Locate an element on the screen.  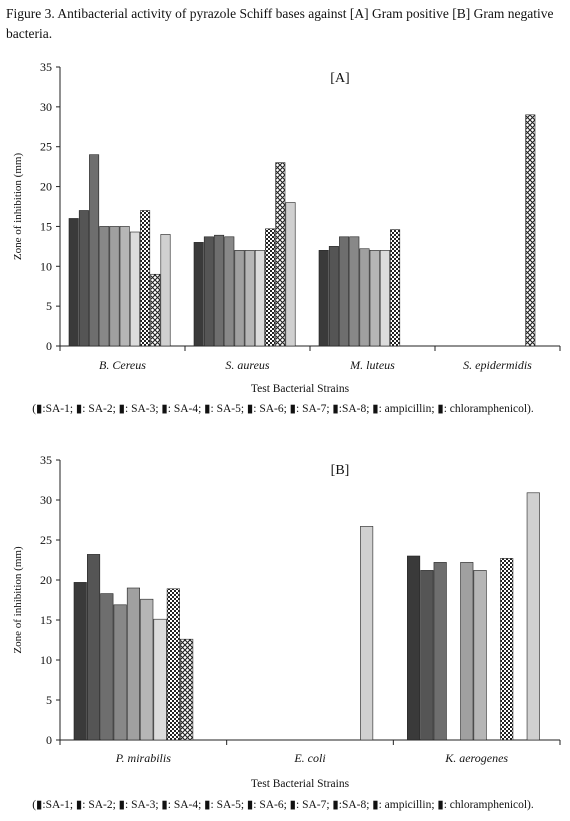
bar-ampicillin-s-aureus is located at coordinates (280, 254).